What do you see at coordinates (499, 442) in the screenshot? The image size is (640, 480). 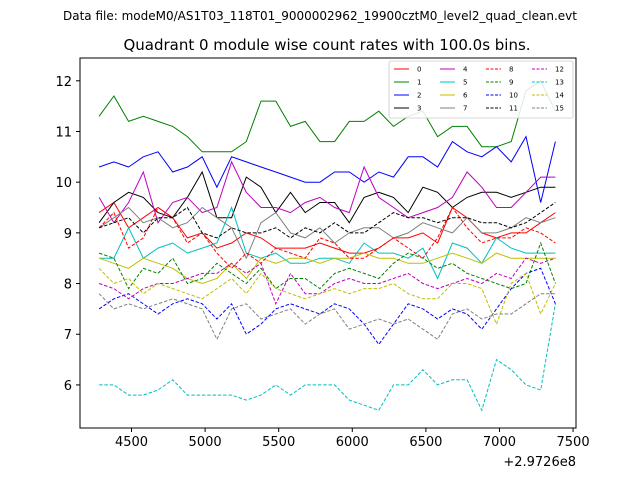 I see `x-tick-label: 7000` at bounding box center [499, 442].